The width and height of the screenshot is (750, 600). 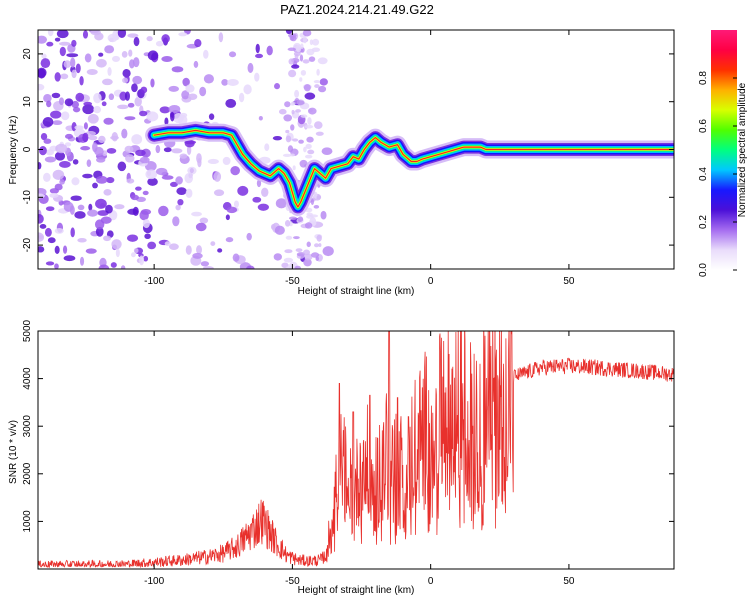 I want to click on spectrogram-y-tick-label: -10, so click(x=27, y=197).